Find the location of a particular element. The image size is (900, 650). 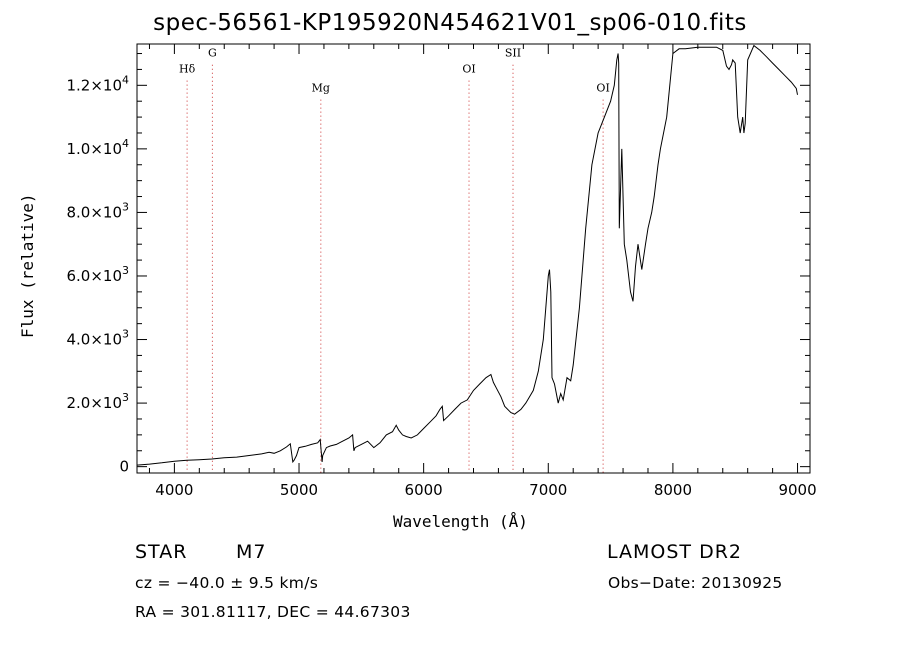

ra-dec-coordinates: RA = 301.81117, DEC = 44.67303 is located at coordinates (273, 612).